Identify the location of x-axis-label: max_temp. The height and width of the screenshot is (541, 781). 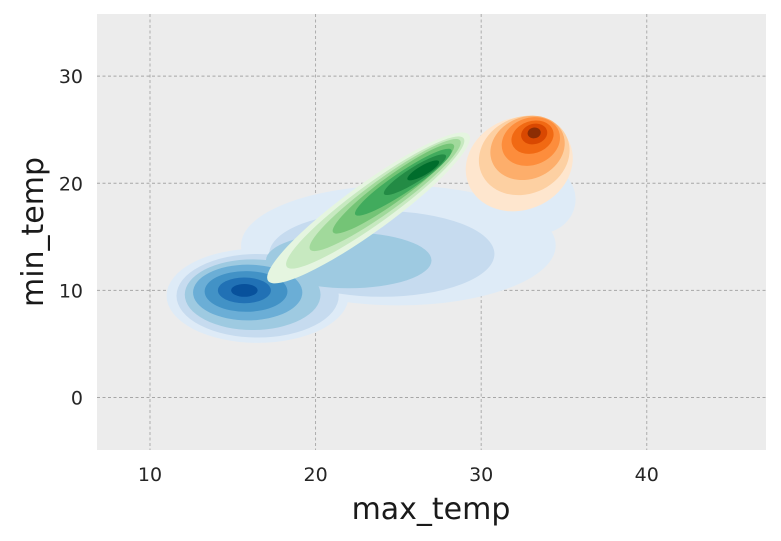
(431, 509).